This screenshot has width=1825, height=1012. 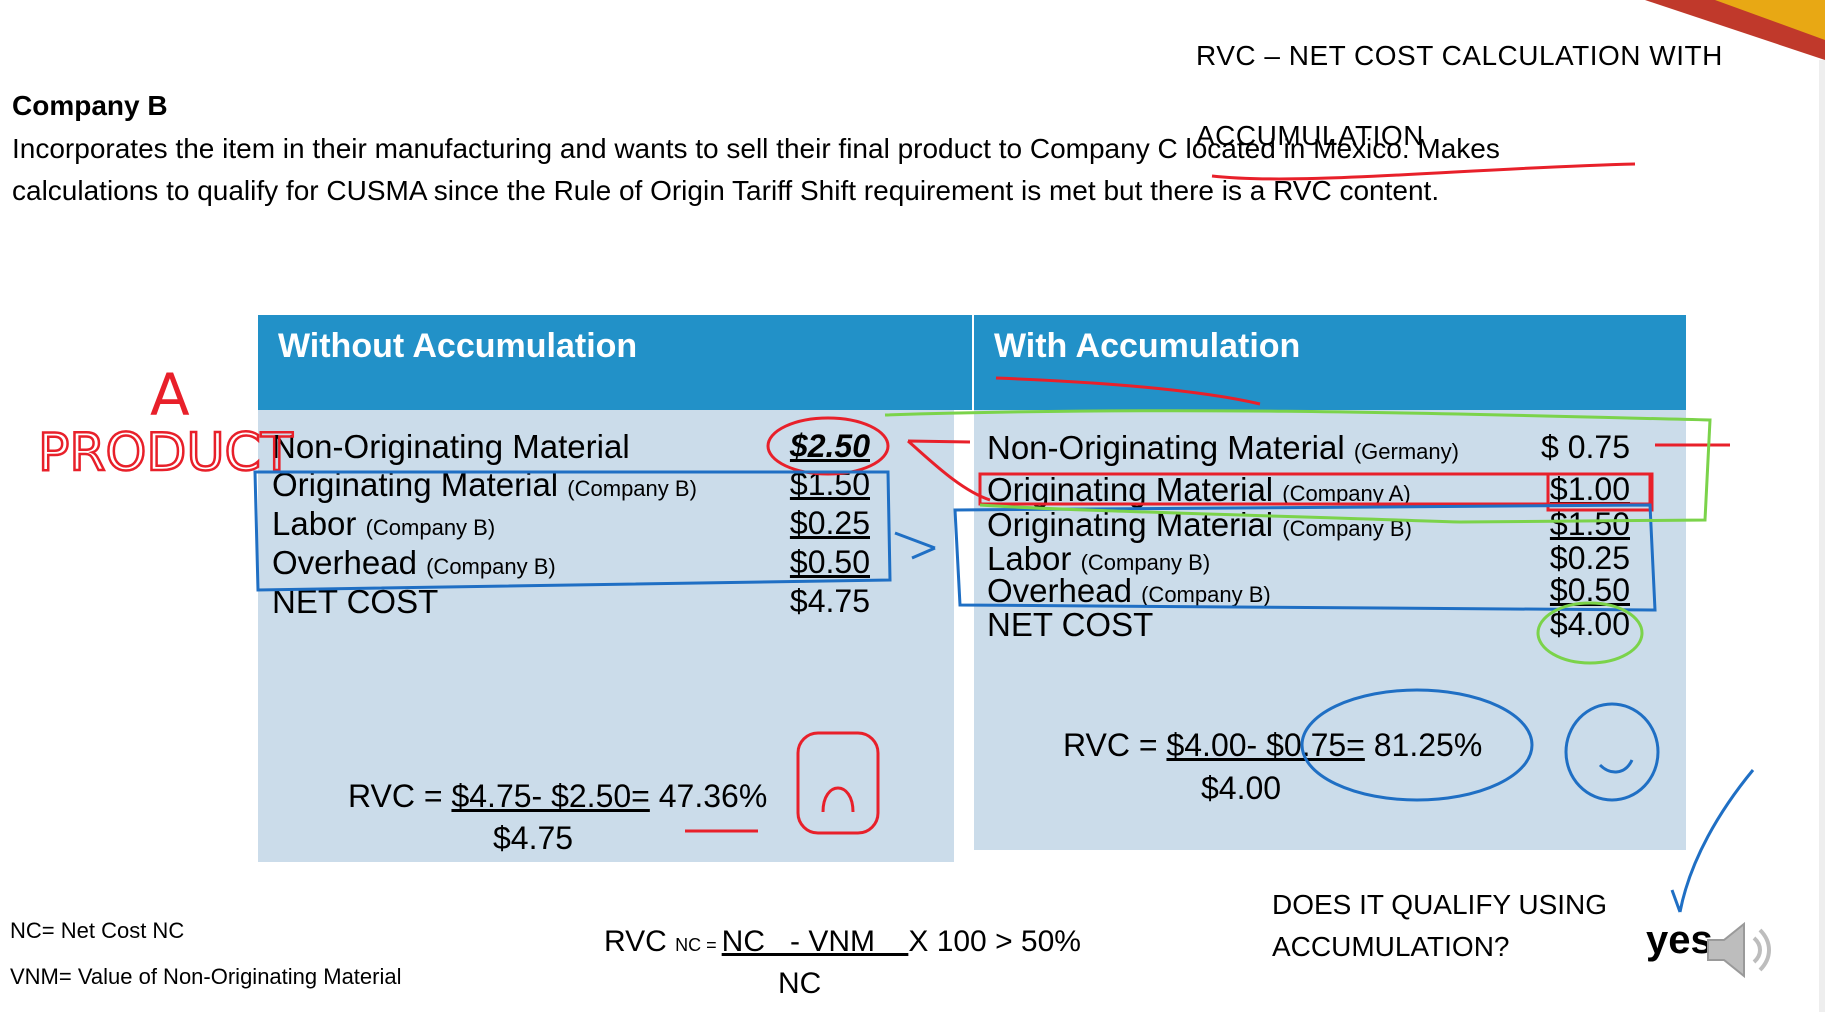 What do you see at coordinates (314, 523) in the screenshot?
I see `row-label: Labor` at bounding box center [314, 523].